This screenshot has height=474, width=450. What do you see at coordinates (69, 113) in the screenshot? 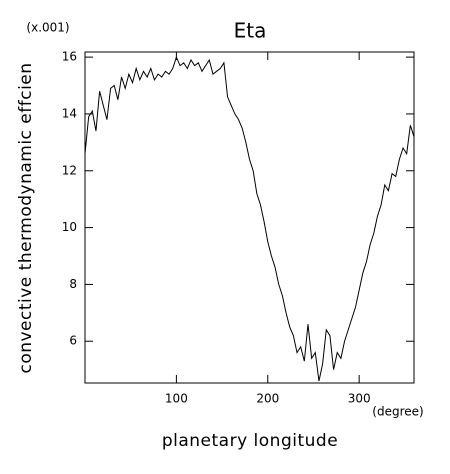
I see `y-tick-label: 14` at bounding box center [69, 113].